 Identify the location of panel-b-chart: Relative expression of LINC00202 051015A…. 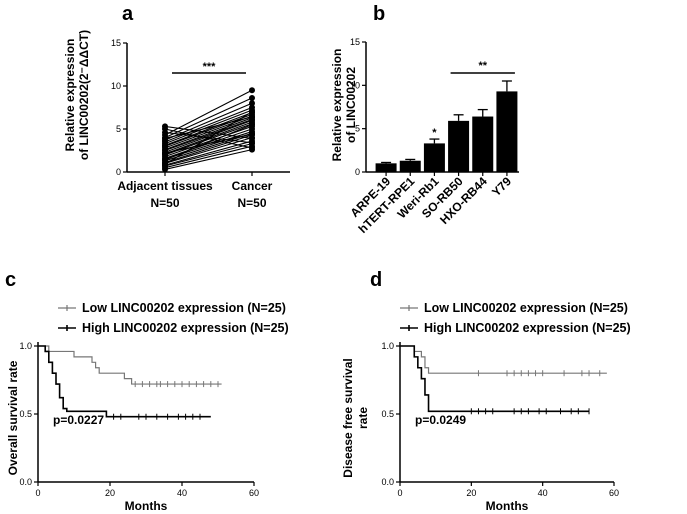
(424, 136).